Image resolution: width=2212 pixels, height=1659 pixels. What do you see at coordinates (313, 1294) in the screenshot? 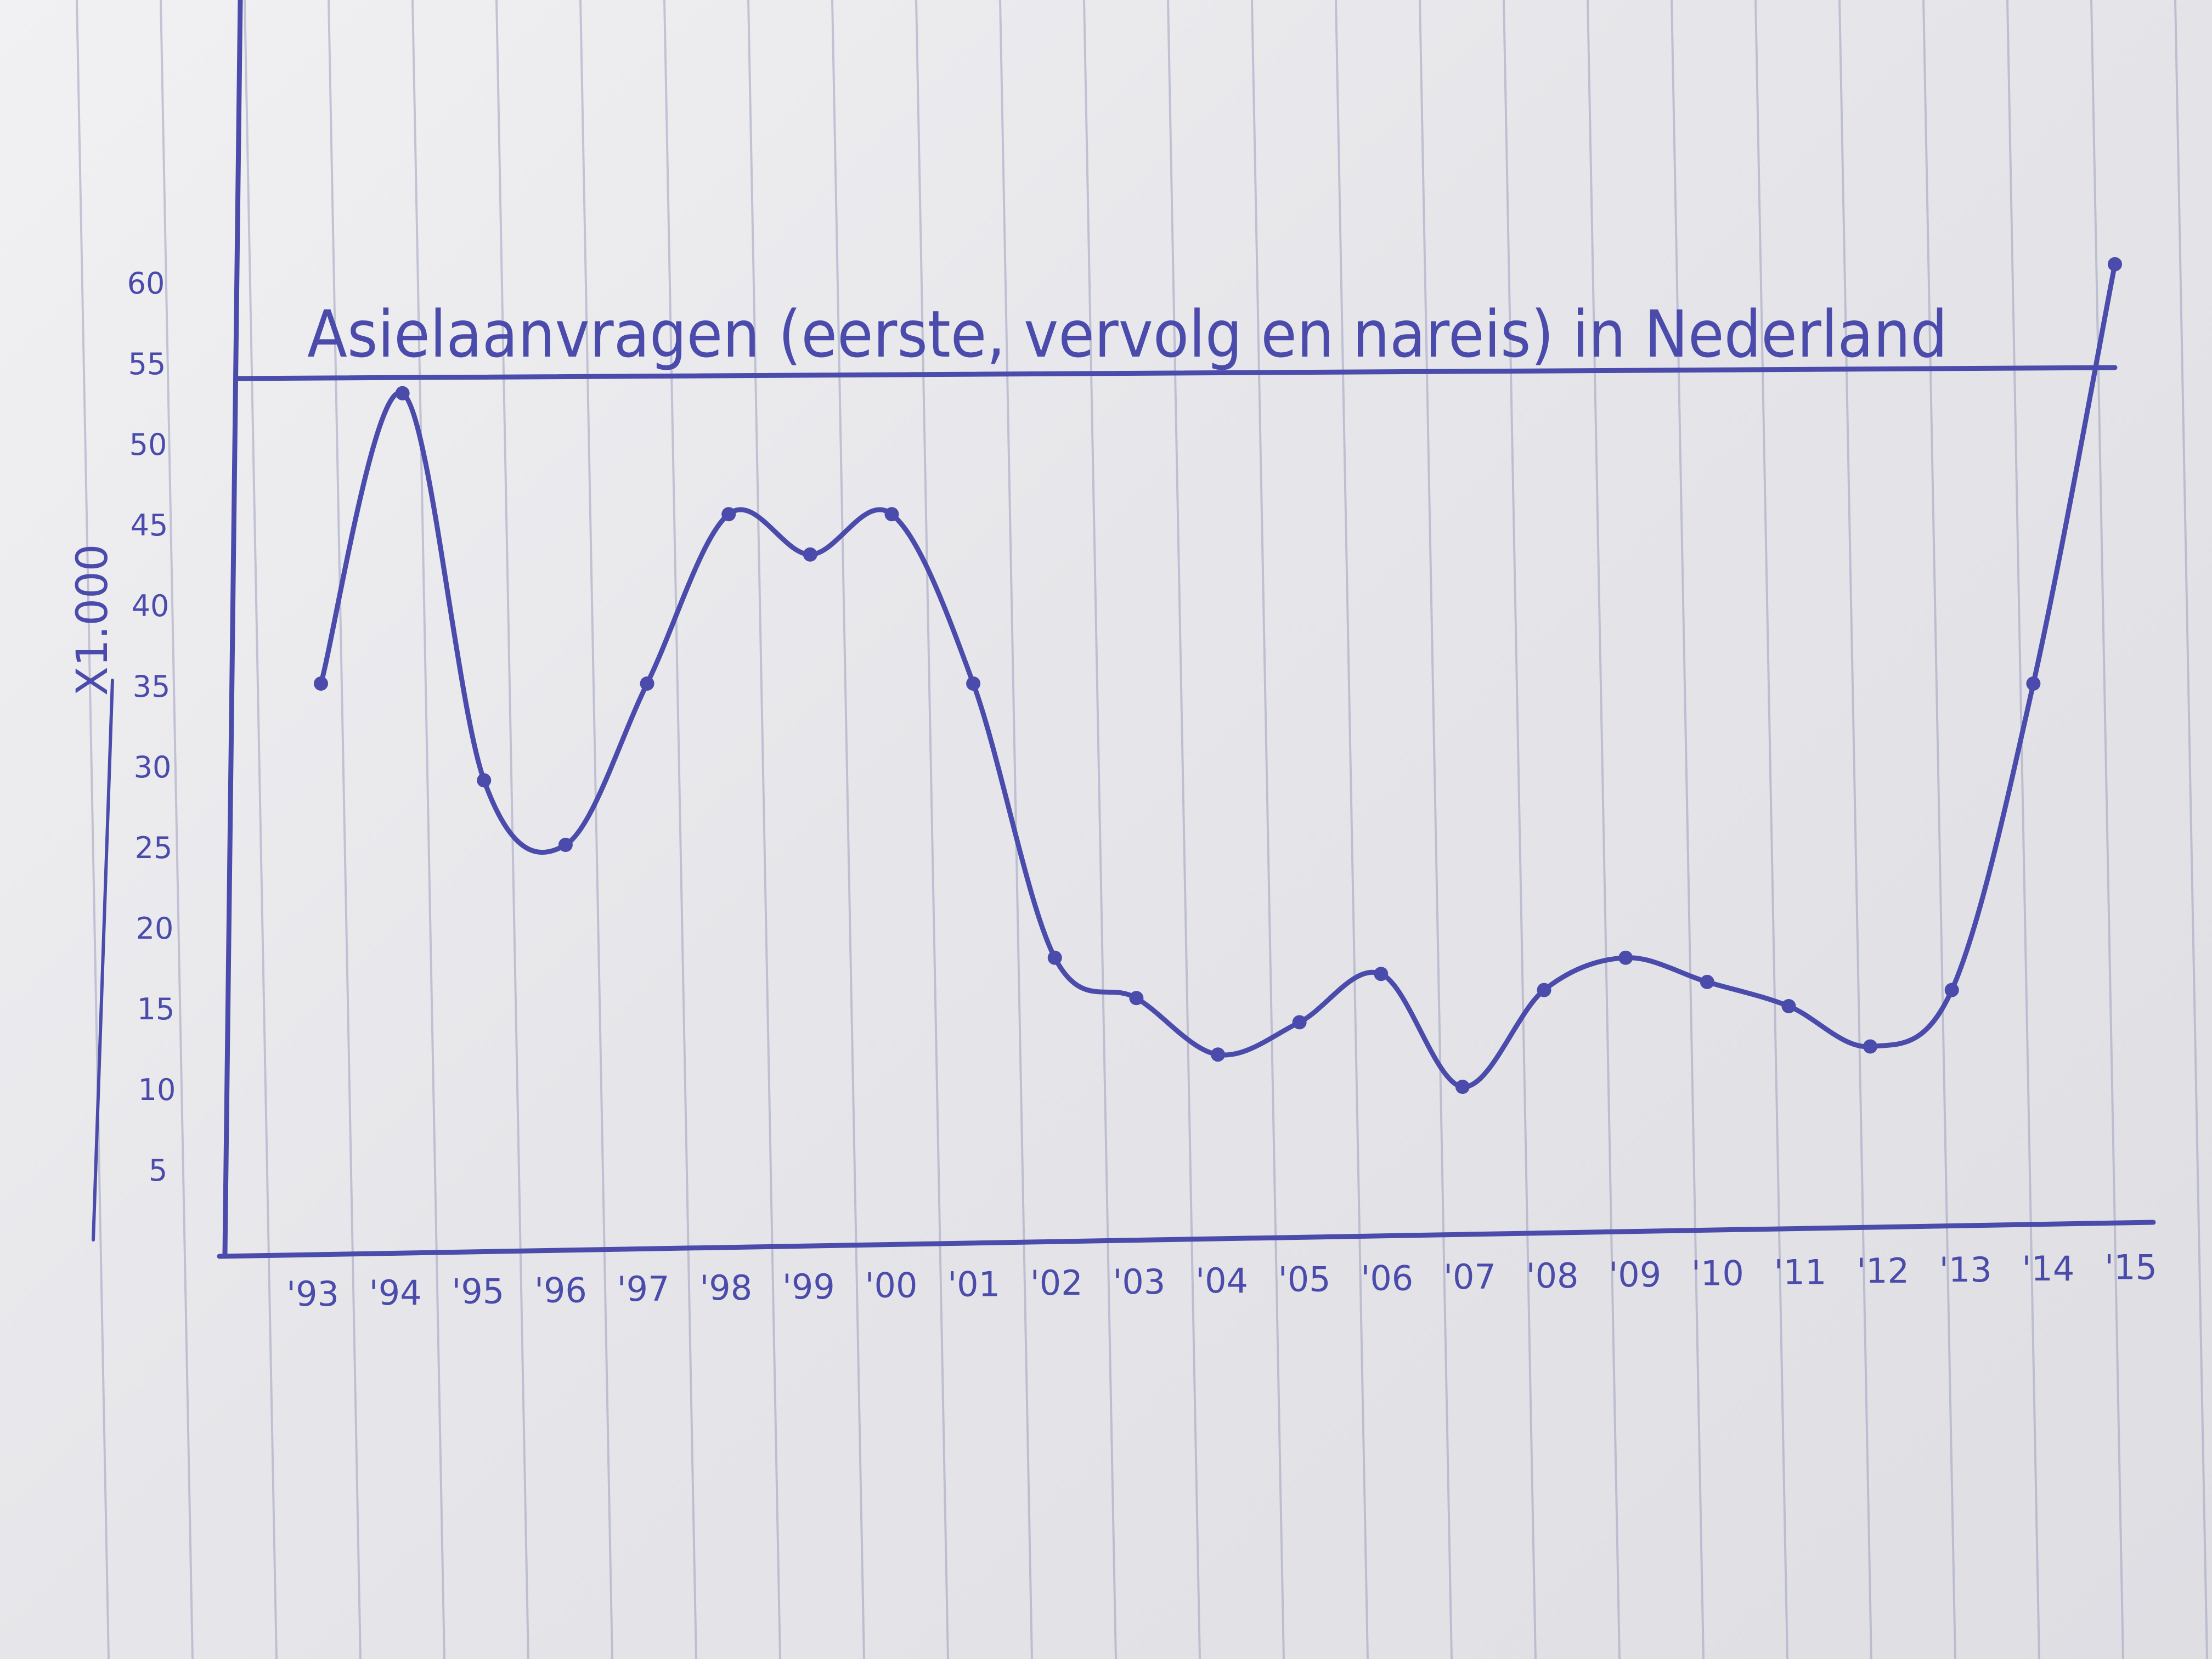
I see `x-tick-label: '93` at bounding box center [313, 1294].